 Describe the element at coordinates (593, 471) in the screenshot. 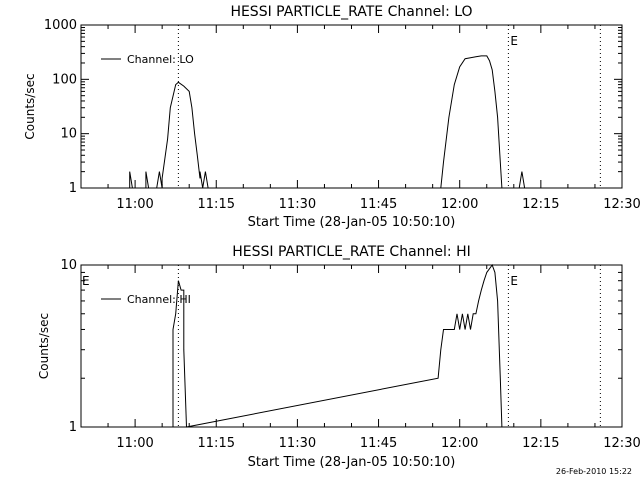

I see `footer-timestamp: 26-Feb-2010 15:22` at that location.